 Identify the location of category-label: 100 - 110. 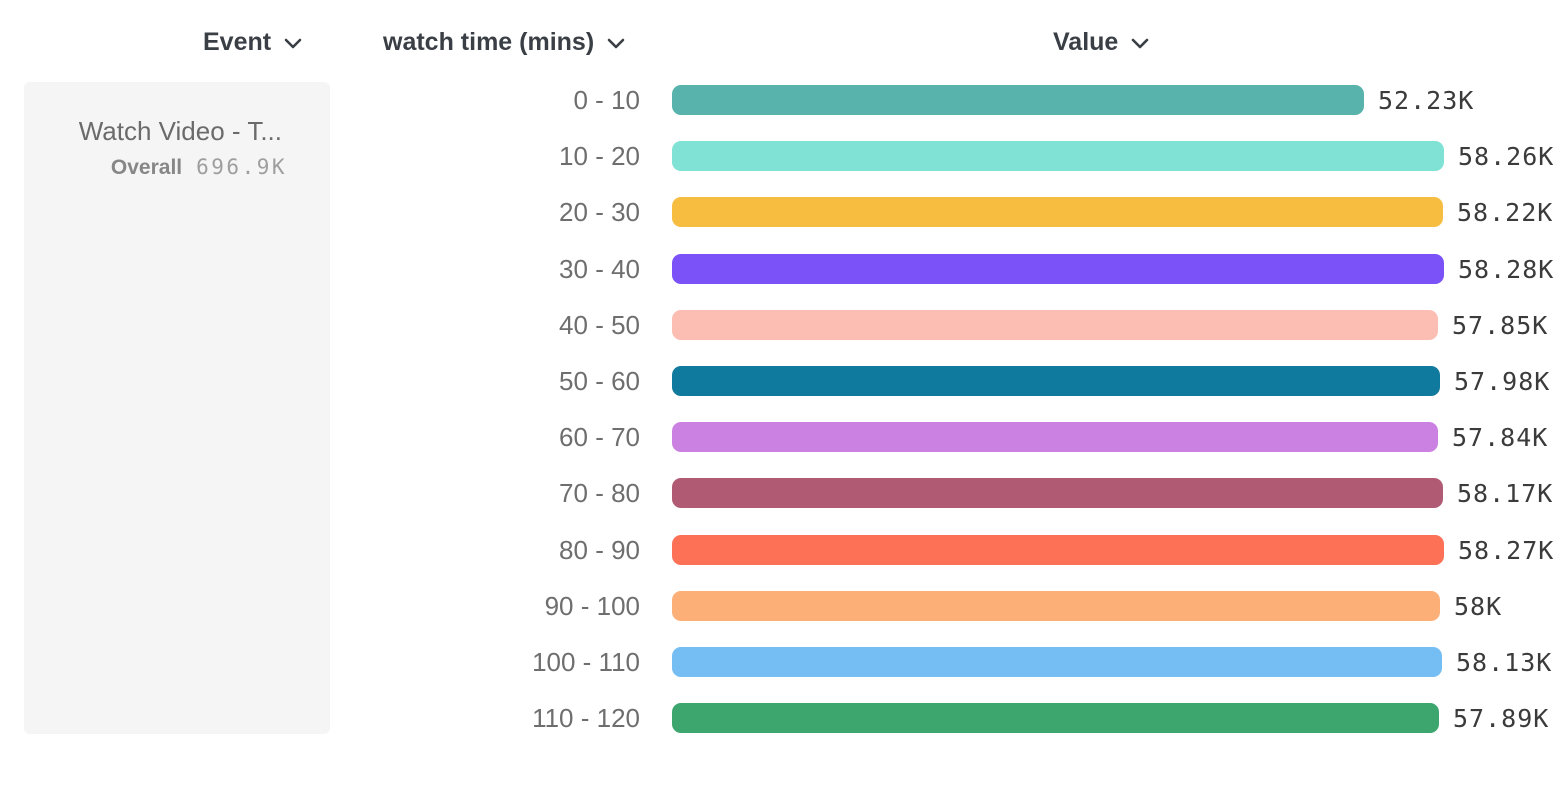
(586, 662).